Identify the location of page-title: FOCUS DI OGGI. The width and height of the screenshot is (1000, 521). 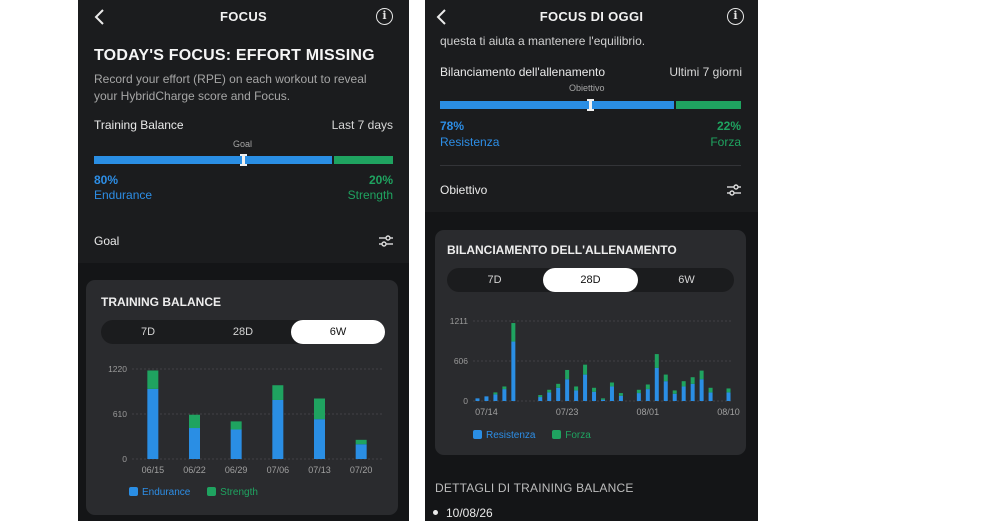
(591, 16).